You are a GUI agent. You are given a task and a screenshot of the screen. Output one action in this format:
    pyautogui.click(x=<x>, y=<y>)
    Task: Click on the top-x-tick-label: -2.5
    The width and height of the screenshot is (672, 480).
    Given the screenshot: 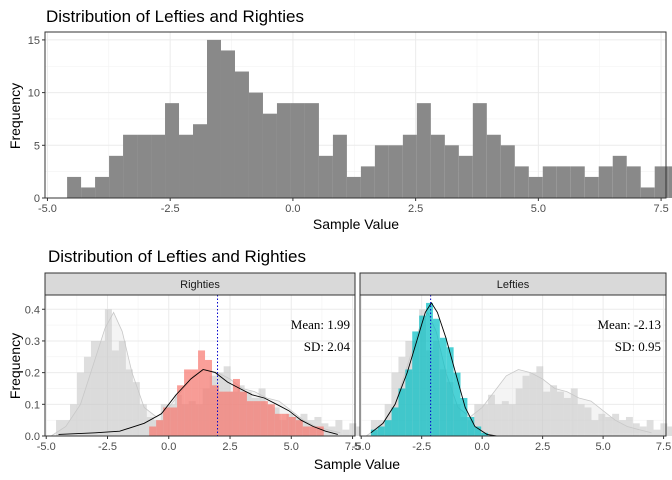 What is the action you would take?
    pyautogui.click(x=170, y=209)
    